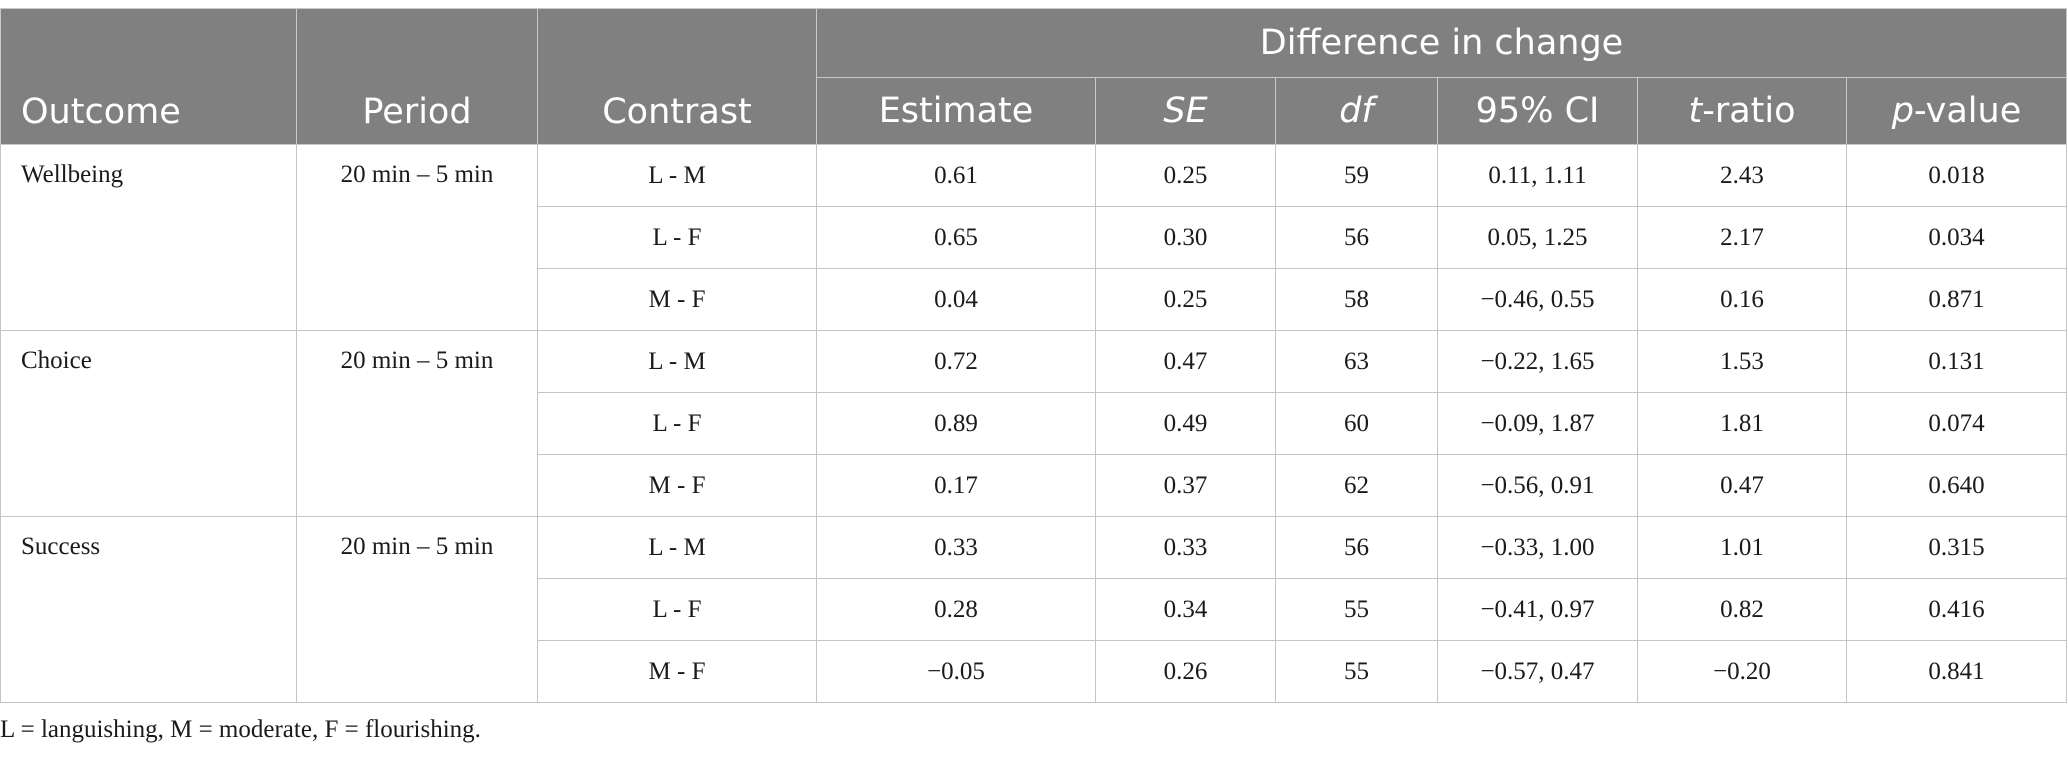 The image size is (2068, 759). Describe the element at coordinates (1742, 423) in the screenshot. I see `t-ratio-cell: 1.81` at that location.